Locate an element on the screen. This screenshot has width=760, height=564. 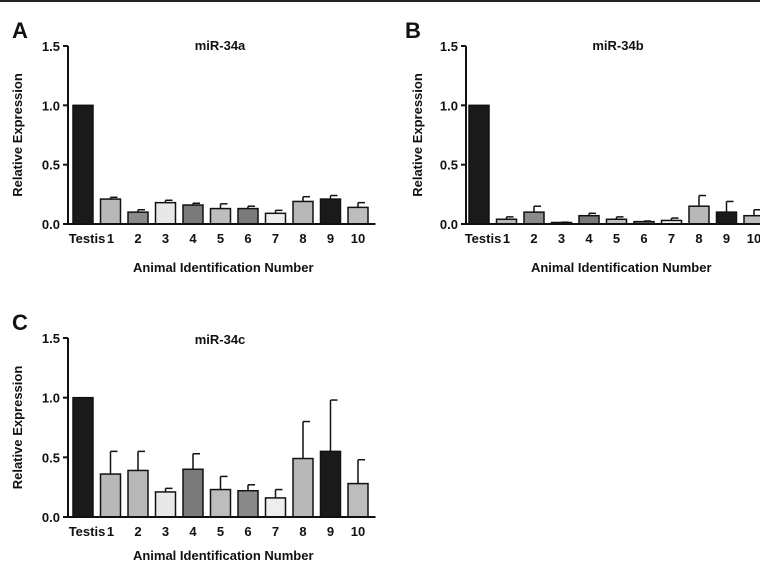
chart-title: miR-34b is located at coordinates (617, 45).